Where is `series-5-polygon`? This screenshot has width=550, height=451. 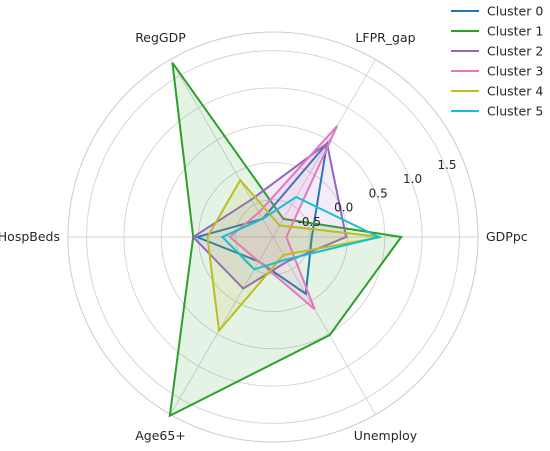
series-5-polygon is located at coordinates (301, 233).